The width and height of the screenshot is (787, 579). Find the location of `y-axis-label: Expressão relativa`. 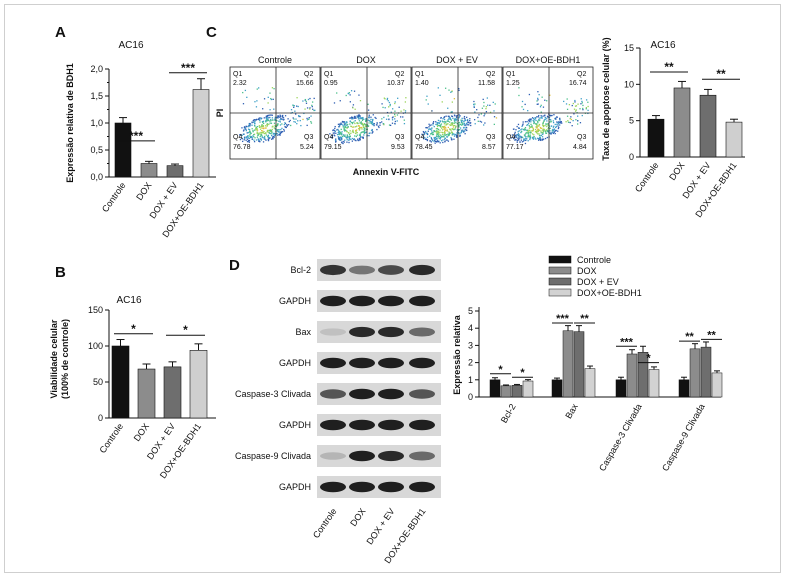

y-axis-label: Expressão relativa is located at coordinates (457, 354).